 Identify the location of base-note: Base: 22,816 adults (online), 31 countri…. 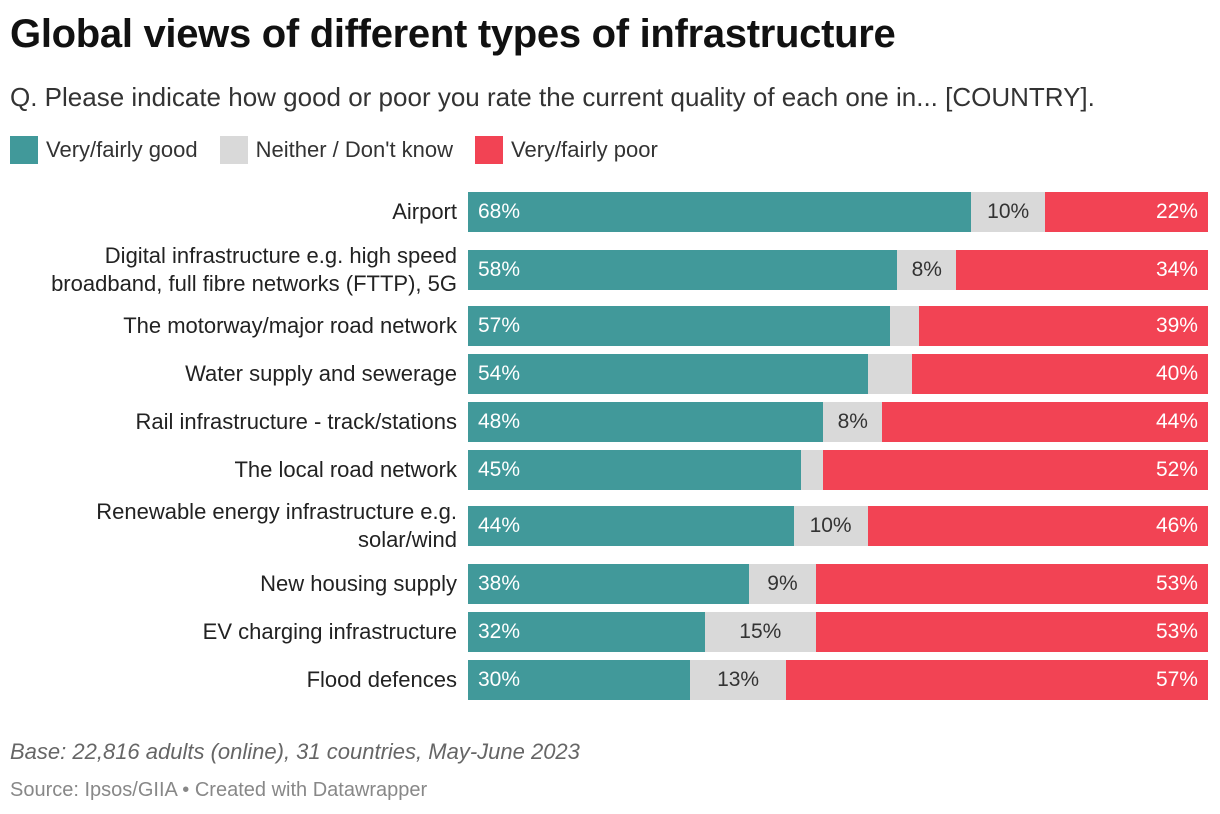
(295, 751).